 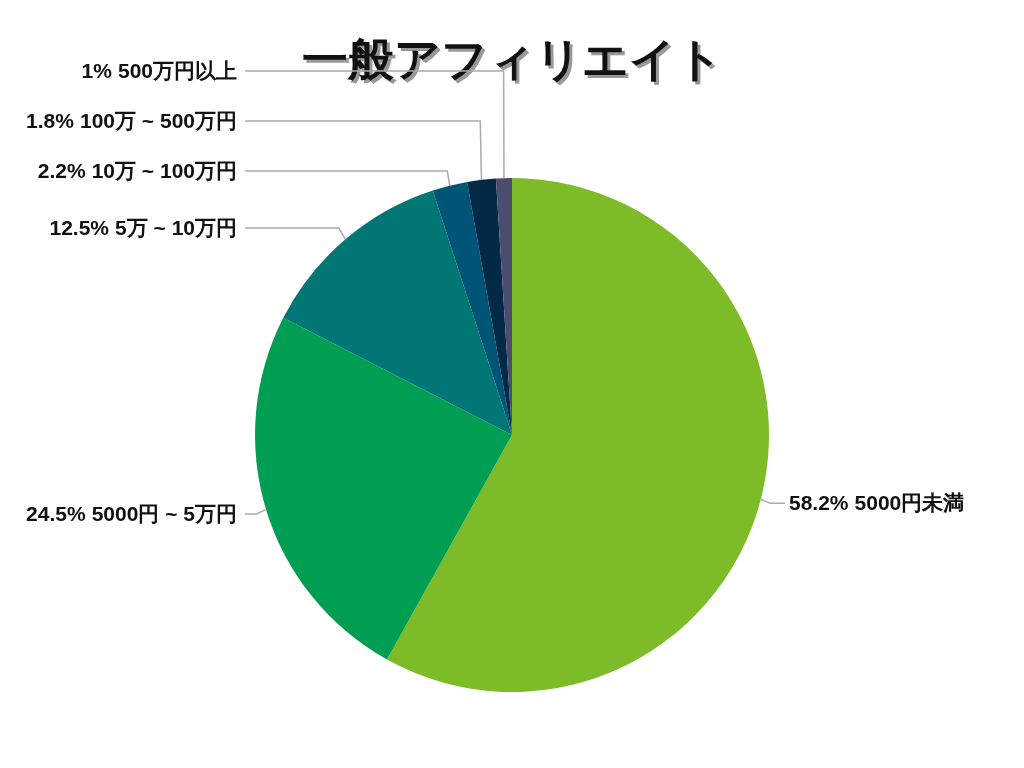 What do you see at coordinates (177, 71) in the screenshot?
I see `slice-label: 500万円以上` at bounding box center [177, 71].